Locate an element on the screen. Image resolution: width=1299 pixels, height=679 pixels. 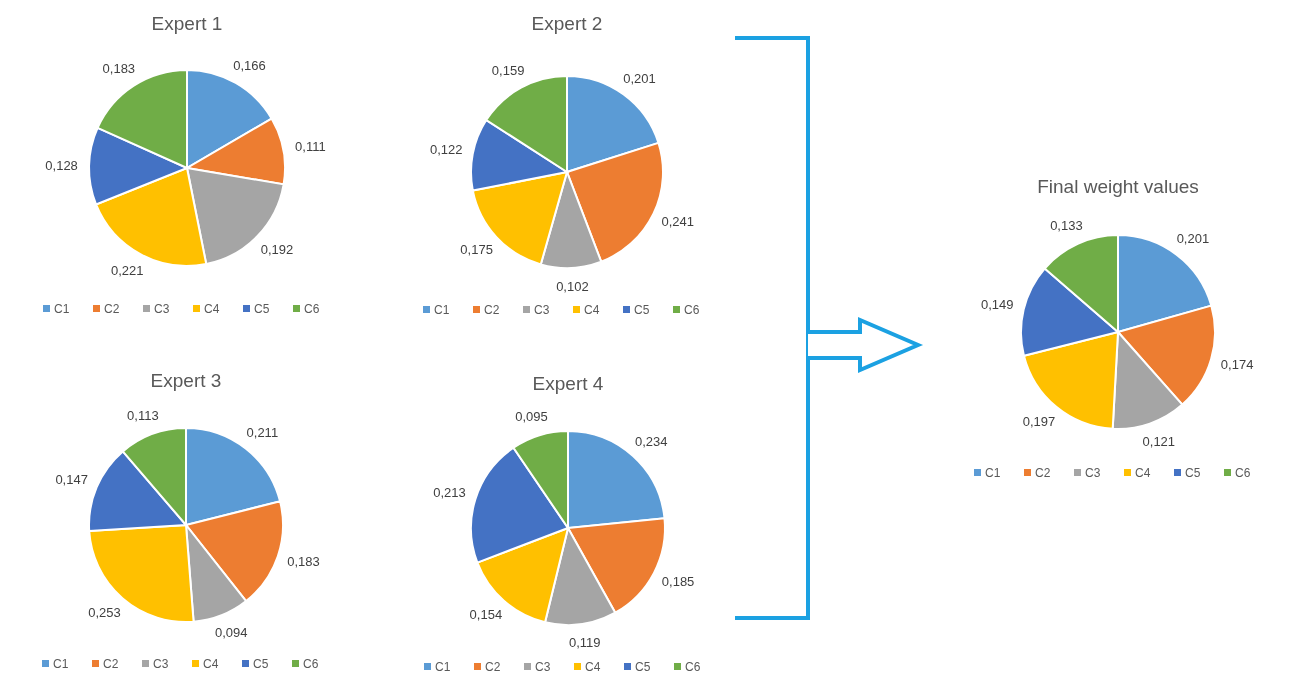
data-label: 0,121 is located at coordinates (1159, 441).